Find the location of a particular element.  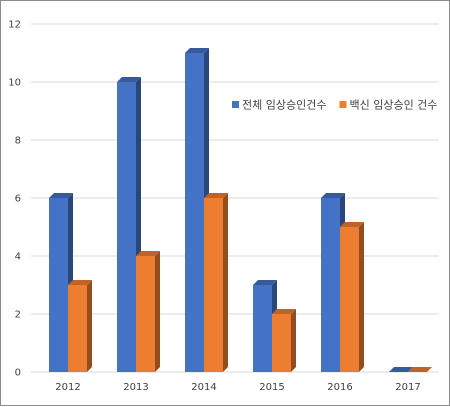

y-tick-label: 2 is located at coordinates (18, 315).